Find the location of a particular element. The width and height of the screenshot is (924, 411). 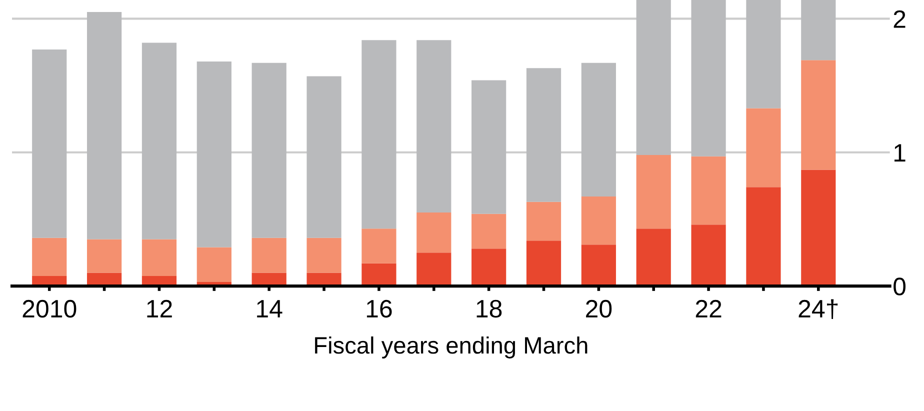

x-tick-label: 2010 is located at coordinates (49, 309).